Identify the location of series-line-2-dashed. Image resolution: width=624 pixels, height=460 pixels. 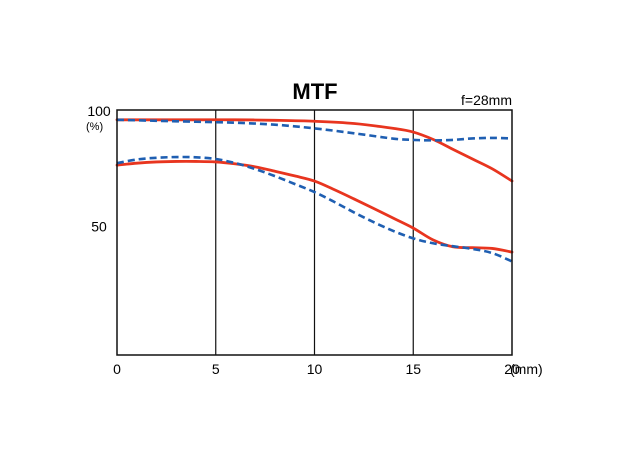
(314, 130).